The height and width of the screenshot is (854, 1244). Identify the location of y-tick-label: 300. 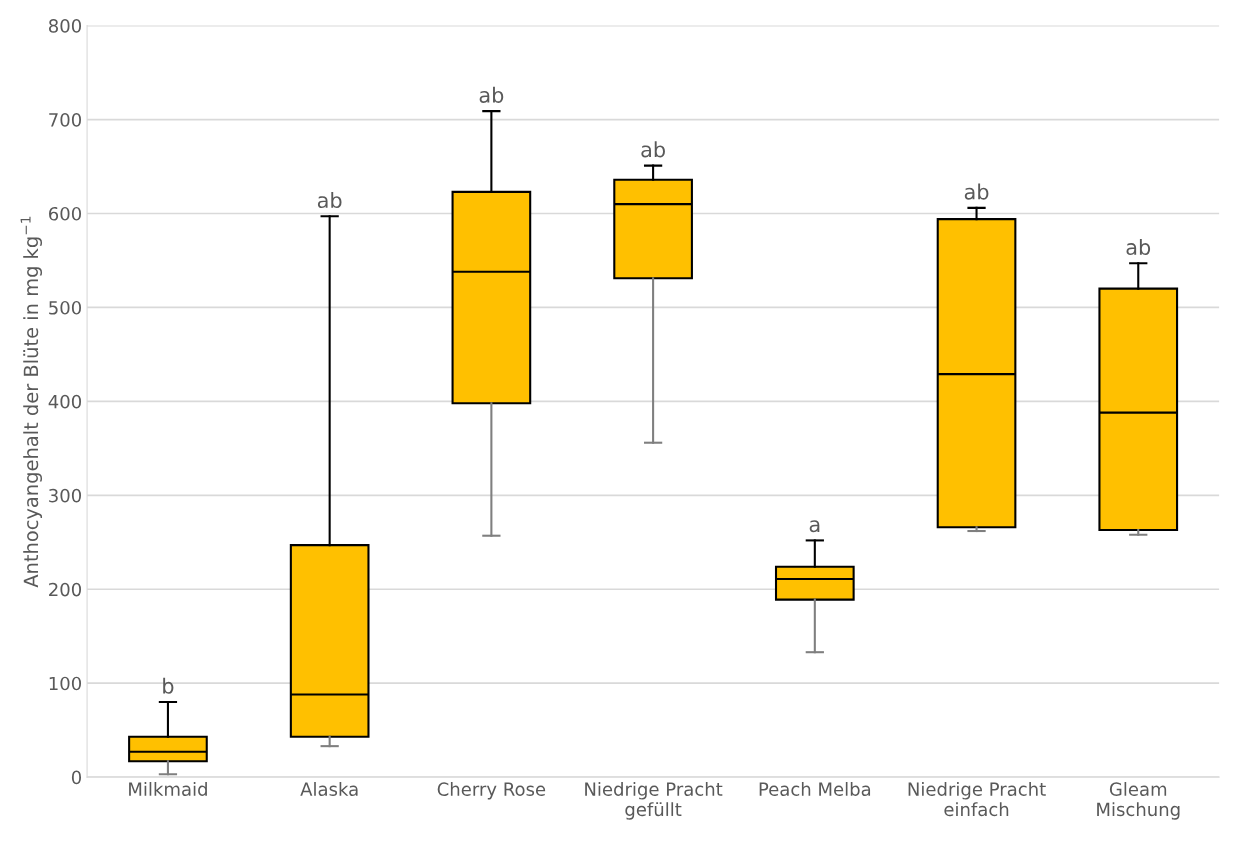
(65, 495).